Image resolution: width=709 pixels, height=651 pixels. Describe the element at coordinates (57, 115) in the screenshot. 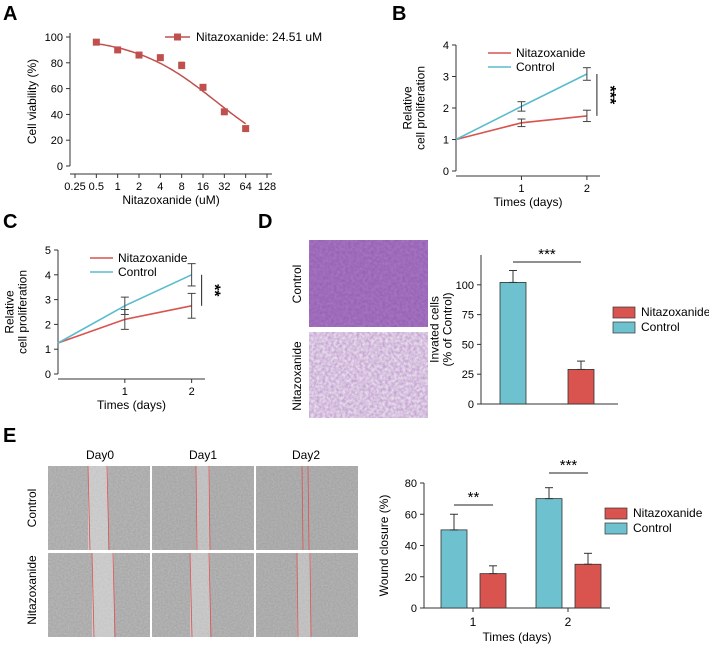

I see `a-y-tick-label: 40` at that location.